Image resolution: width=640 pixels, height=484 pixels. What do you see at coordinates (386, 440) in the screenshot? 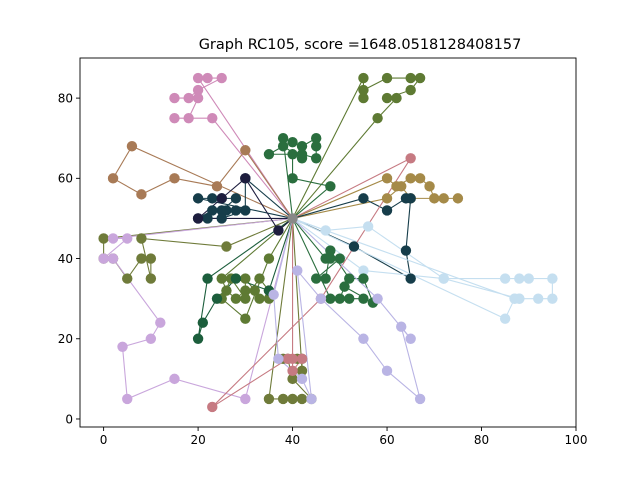
I see `x-tick-label: 60` at bounding box center [386, 440].